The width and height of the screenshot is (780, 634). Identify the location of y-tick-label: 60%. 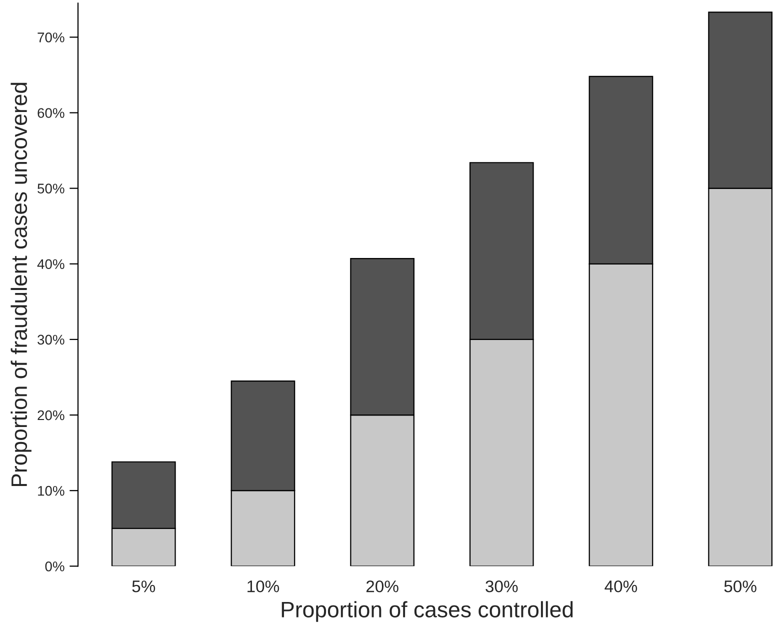
(51, 113).